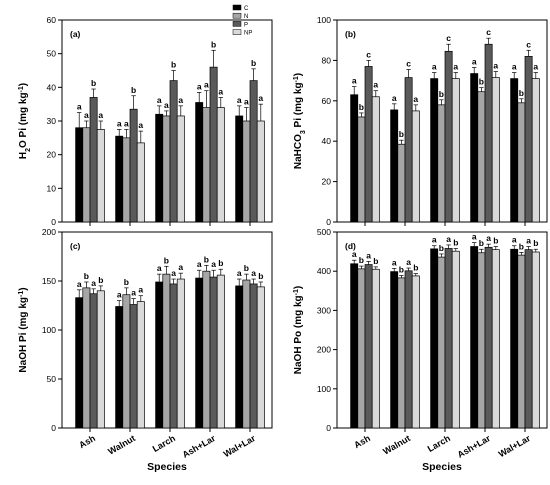 The width and height of the screenshot is (550, 485). What do you see at coordinates (350, 34) in the screenshot?
I see `panel-label: (b)` at bounding box center [350, 34].